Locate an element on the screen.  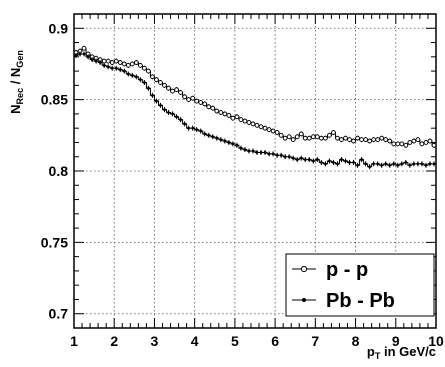
y-axis-label: NRec / NGen is located at coordinates (16, 82).